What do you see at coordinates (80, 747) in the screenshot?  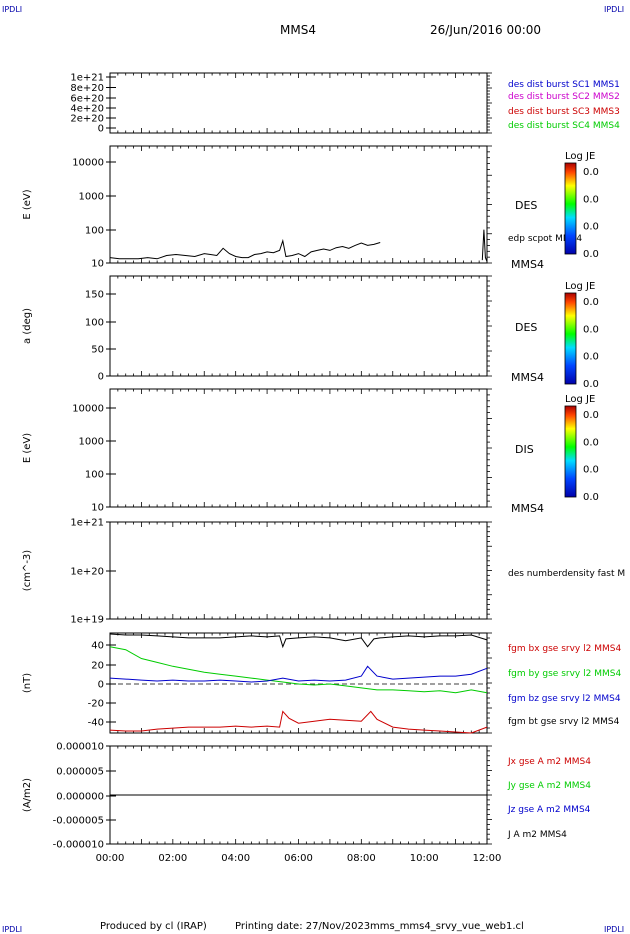 I see `y-tick-label: 0.000010` at bounding box center [80, 747].